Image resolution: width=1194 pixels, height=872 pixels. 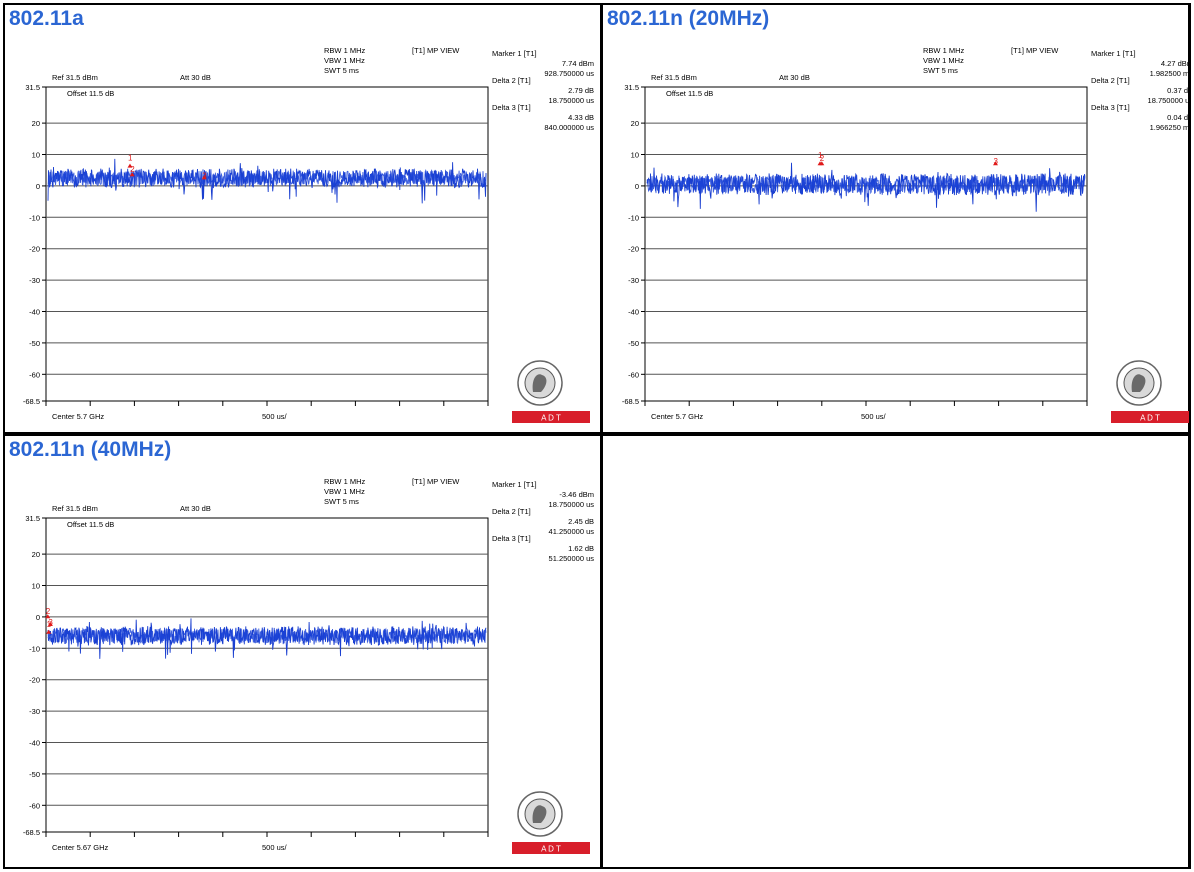 I want to click on marker-readout-position: 1.982500 ms, so click(x=1169, y=73).